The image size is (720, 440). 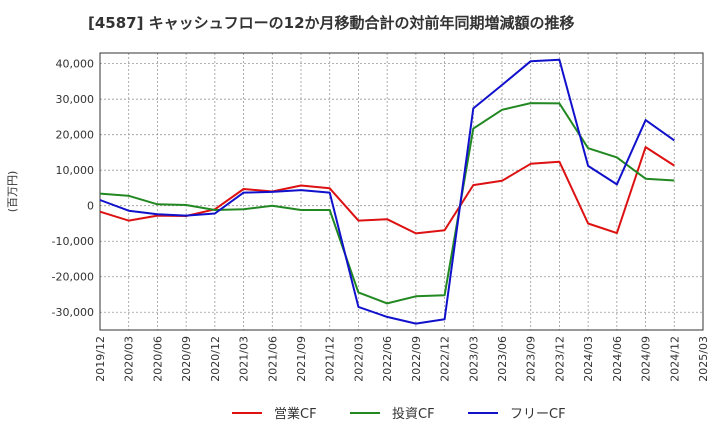 What do you see at coordinates (75, 135) in the screenshot?
I see `y-tick-label: 20,000` at bounding box center [75, 135].